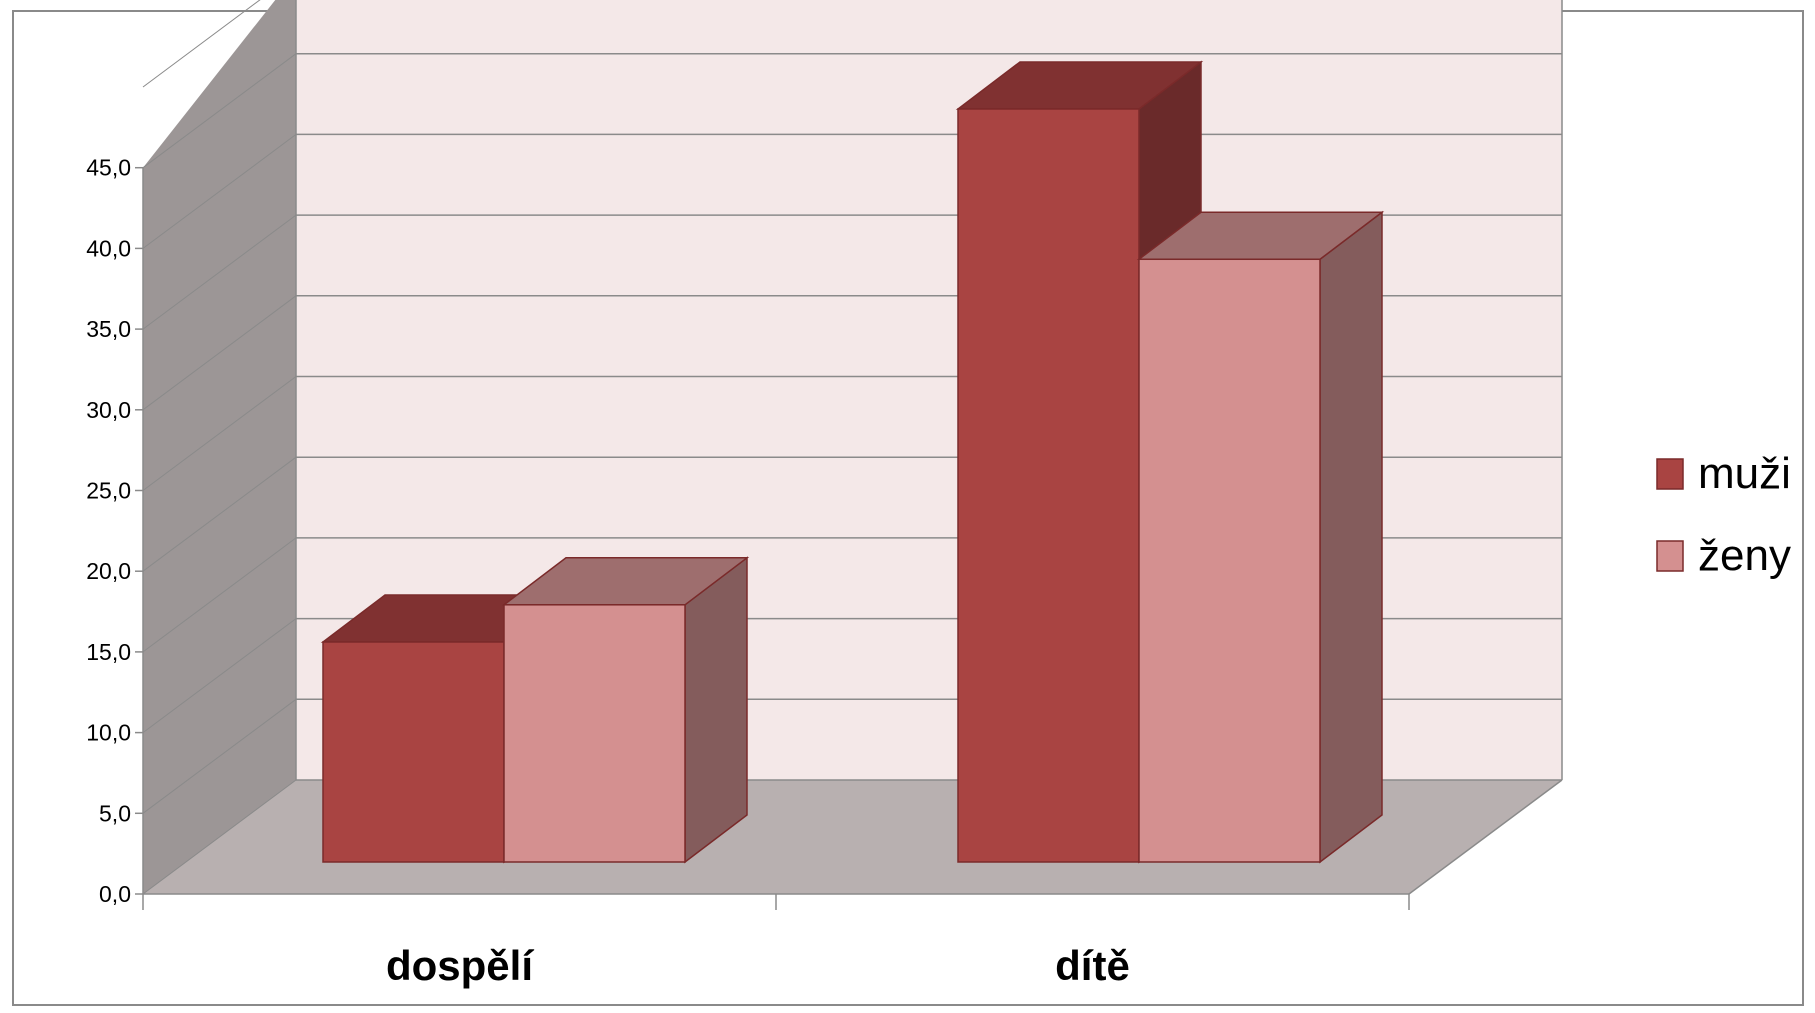 Image resolution: width=1815 pixels, height=1013 pixels. Describe the element at coordinates (1744, 555) in the screenshot. I see `legend-label: ženy` at that location.